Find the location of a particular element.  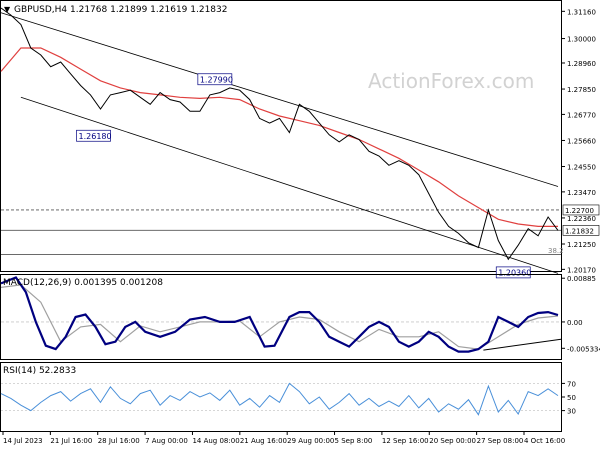

x-tick-label: 29 Aug 00:00 is located at coordinates (310, 441).